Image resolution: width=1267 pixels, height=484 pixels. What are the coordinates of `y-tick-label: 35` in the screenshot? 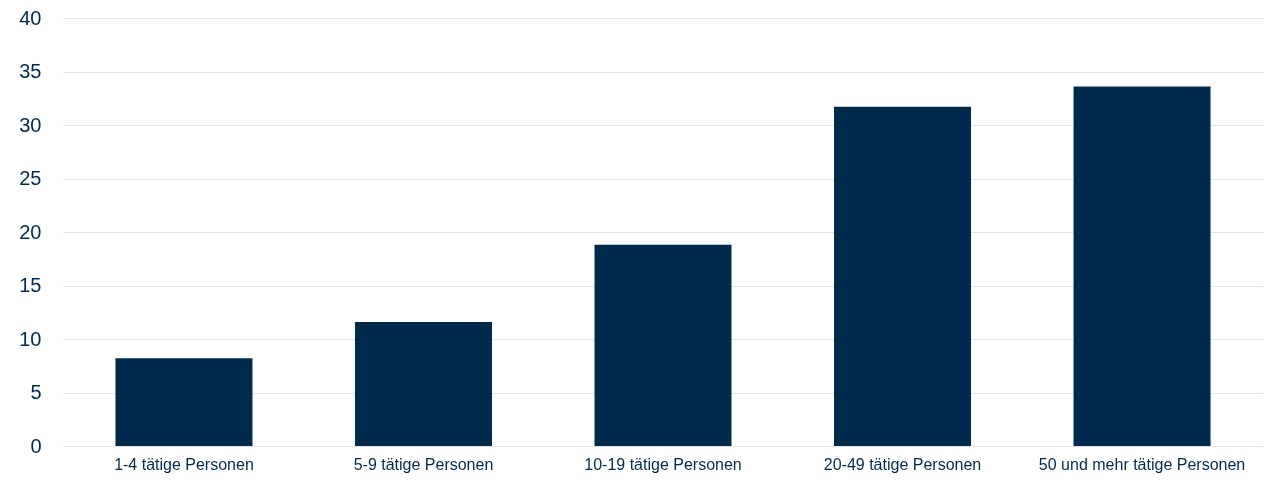 It's located at (30, 71).